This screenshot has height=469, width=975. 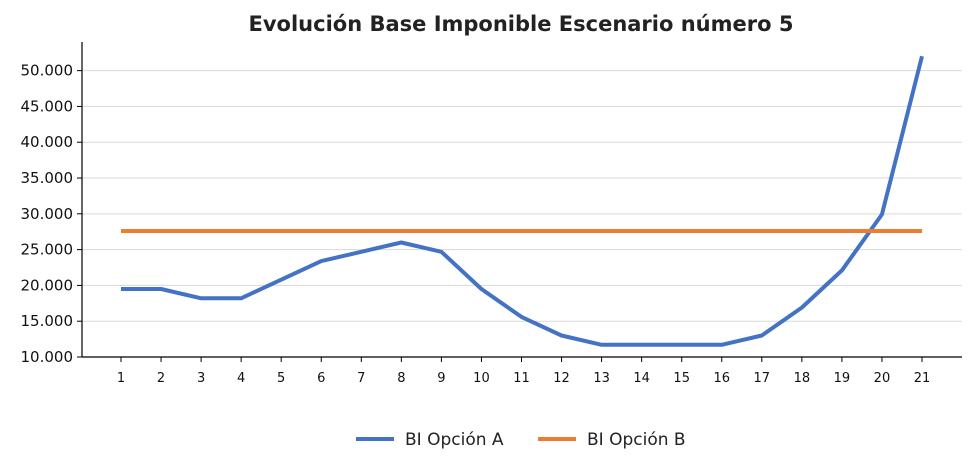 What do you see at coordinates (454, 440) in the screenshot?
I see `legend-label-bi-opcion-a: BI Opción A` at bounding box center [454, 440].